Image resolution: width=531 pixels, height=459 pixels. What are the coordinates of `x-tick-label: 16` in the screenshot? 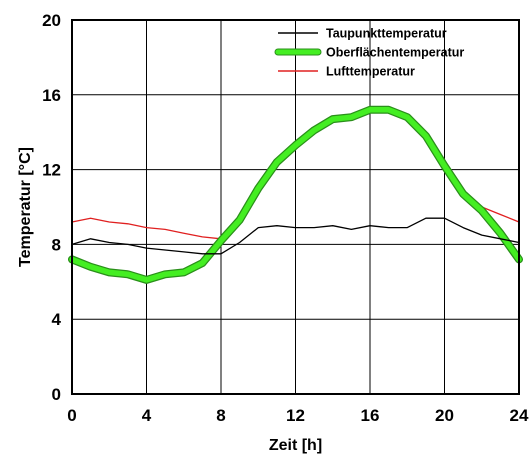 It's located at (370, 415).